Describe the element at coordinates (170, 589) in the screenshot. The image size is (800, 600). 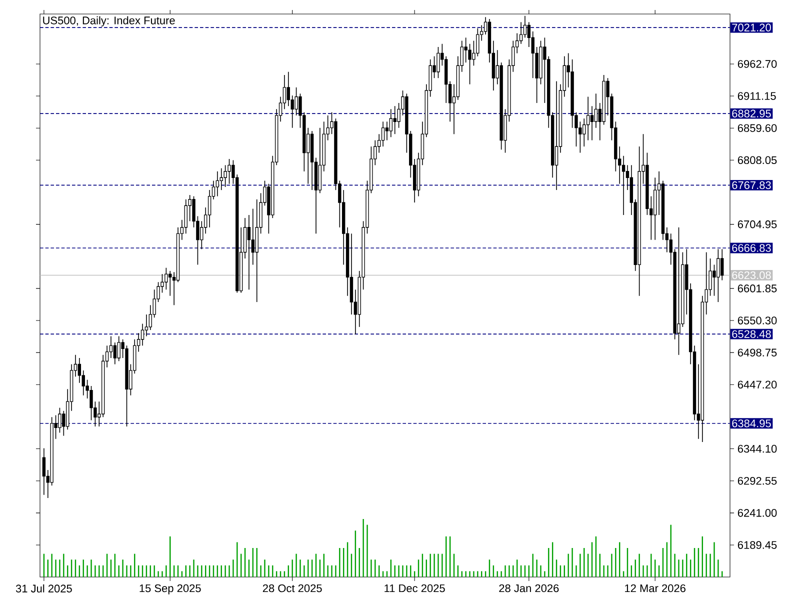
I see `x-tick-label: 15 Sep 2025` at that location.